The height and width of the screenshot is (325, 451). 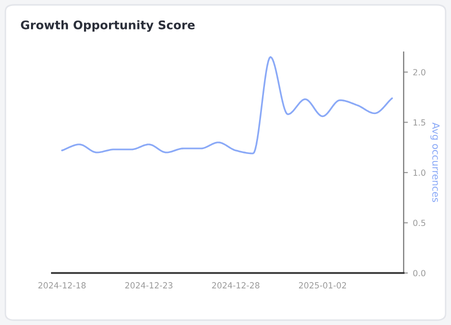 What do you see at coordinates (322, 285) in the screenshot?
I see `x-tick-label: 2025-01-02` at bounding box center [322, 285].